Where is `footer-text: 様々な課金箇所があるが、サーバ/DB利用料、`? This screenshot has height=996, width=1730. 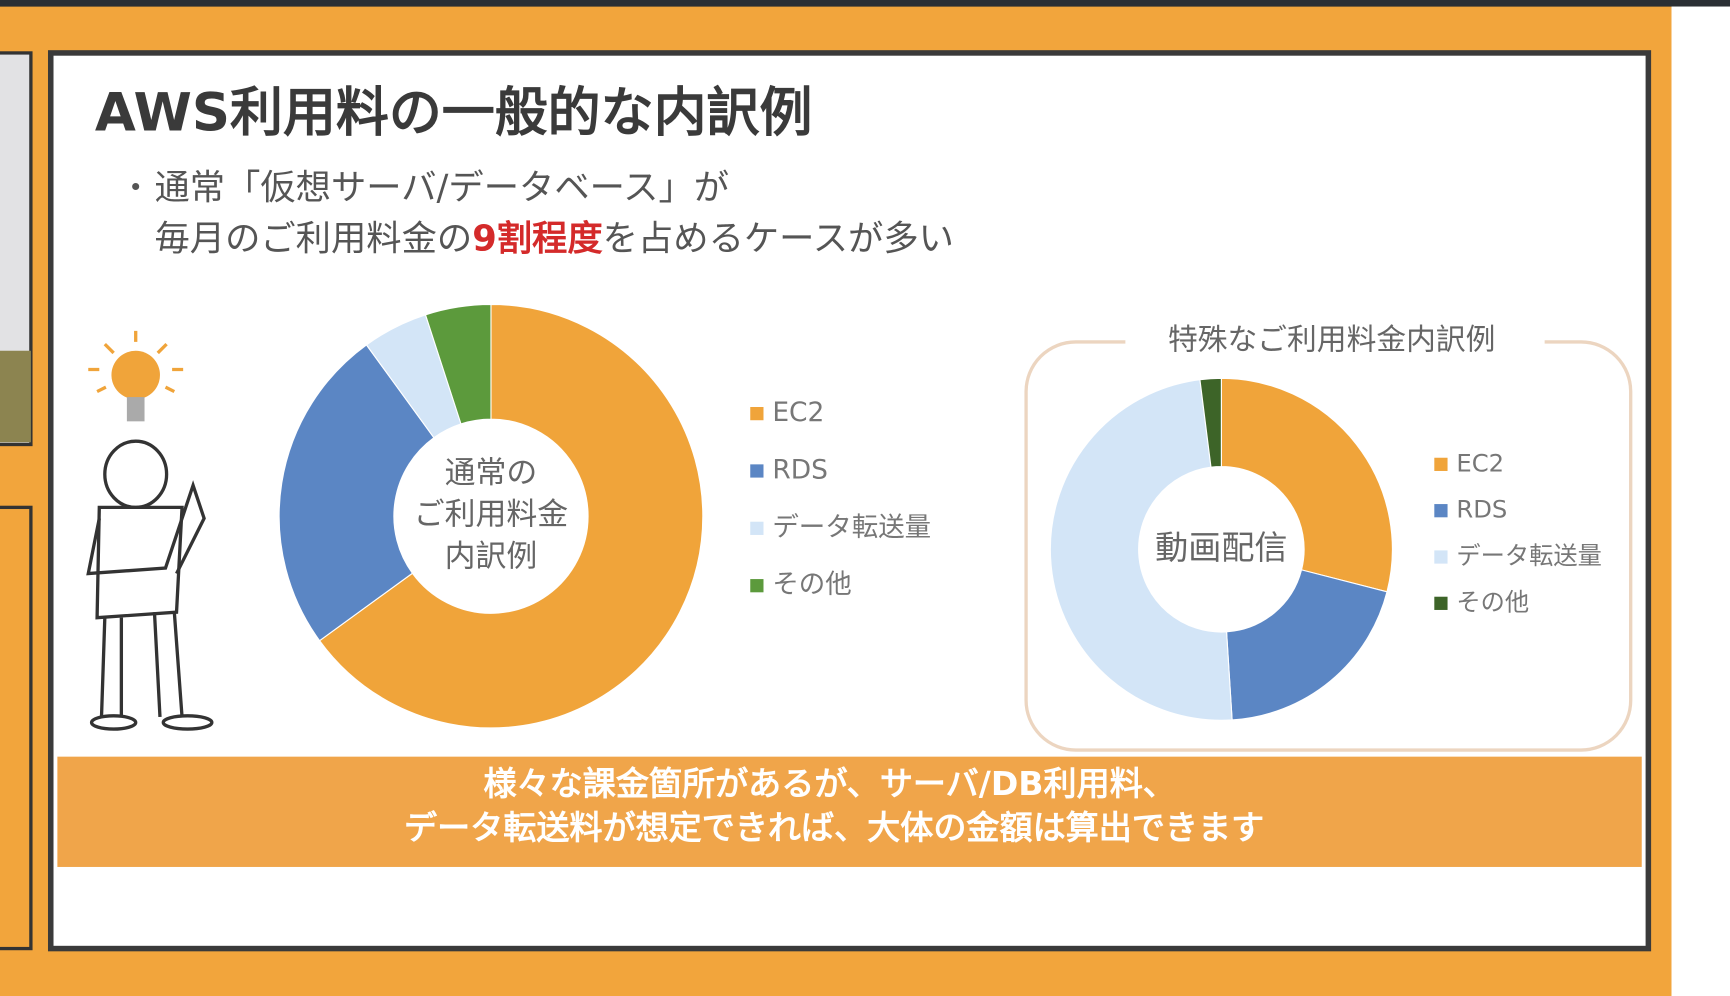 footer-text: 様々な課金箇所があるが、サーバ/DB利用料、 is located at coordinates (830, 783).